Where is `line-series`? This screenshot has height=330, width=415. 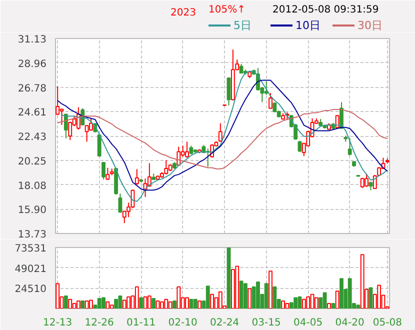
line-series is located at coordinates (222, 139).